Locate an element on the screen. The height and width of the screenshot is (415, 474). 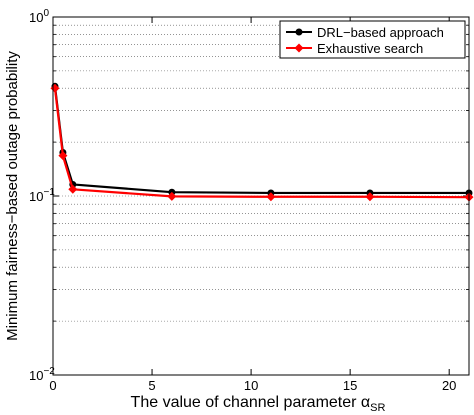
x-axis-label: The value of channel parameter αSR is located at coordinates (258, 404).